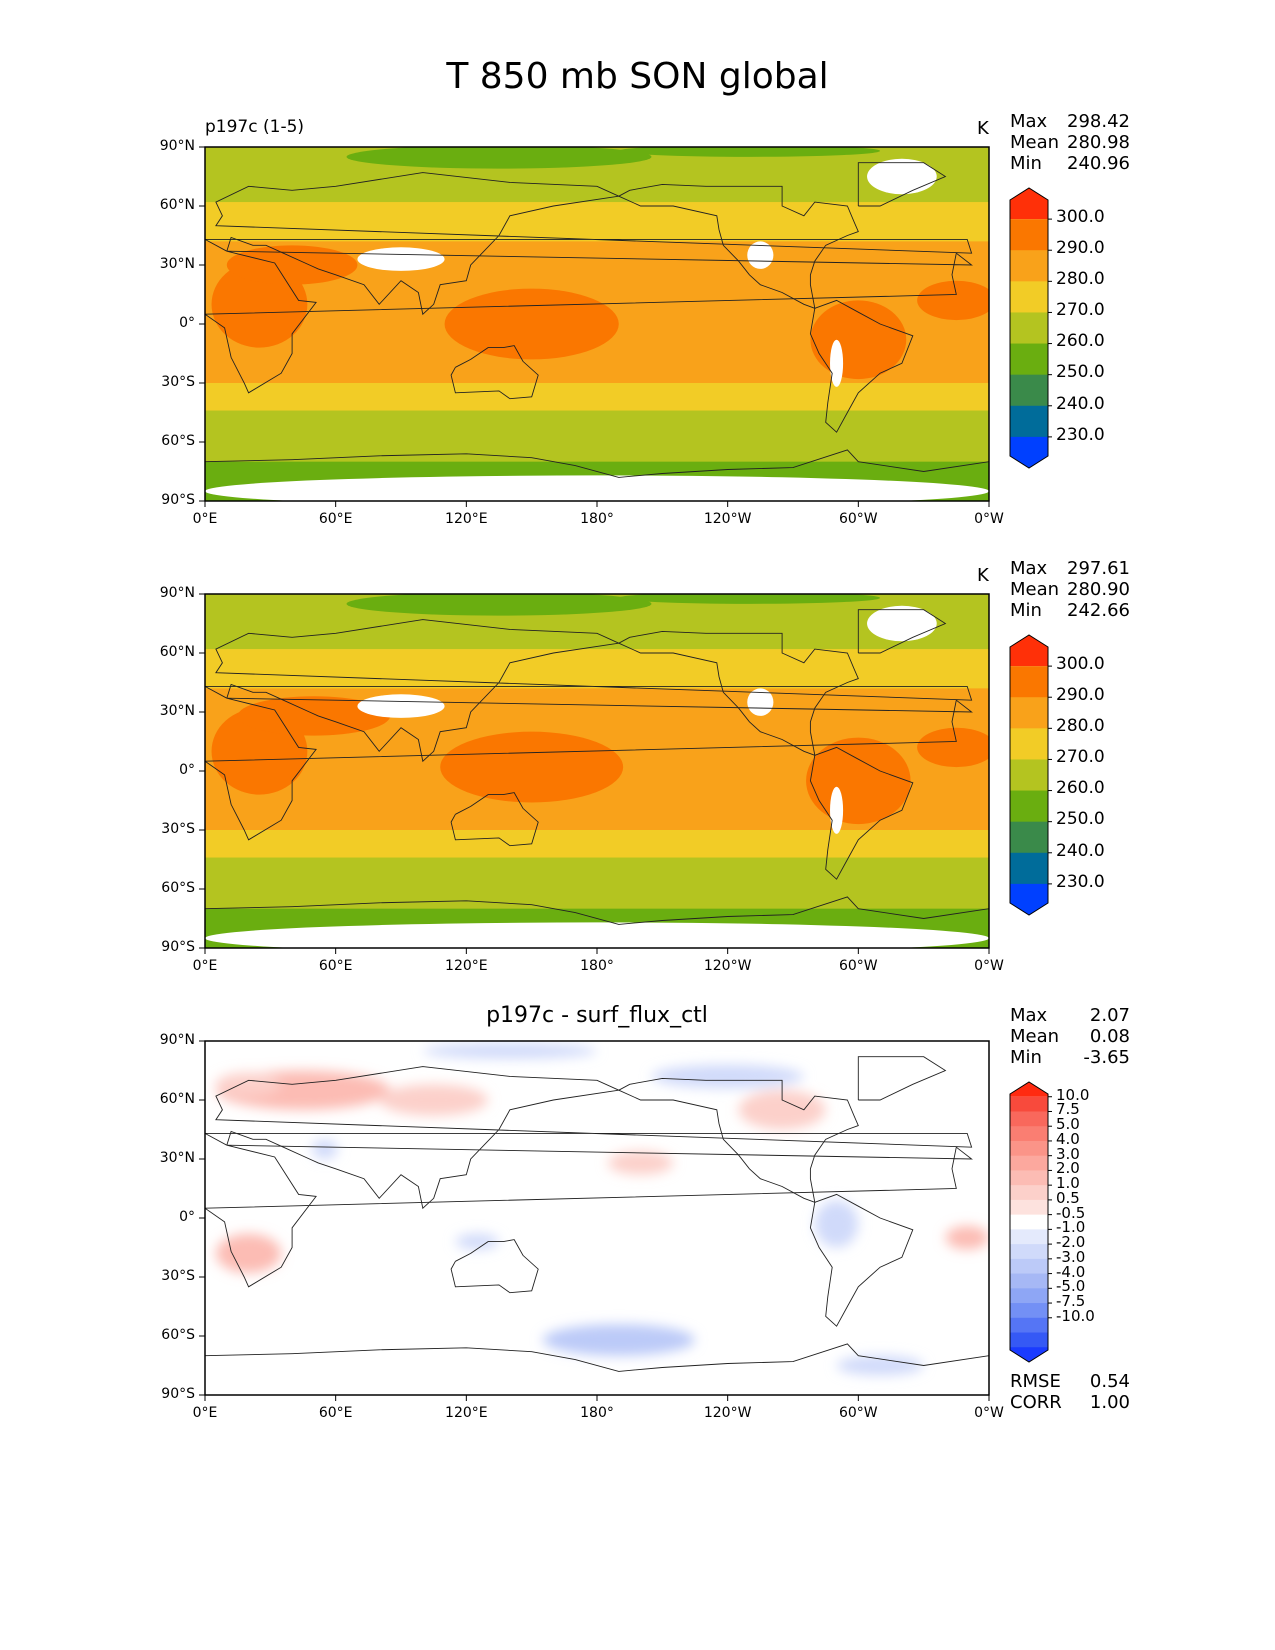  I want to click on lon-tick-label: 120°W, so click(727, 966).